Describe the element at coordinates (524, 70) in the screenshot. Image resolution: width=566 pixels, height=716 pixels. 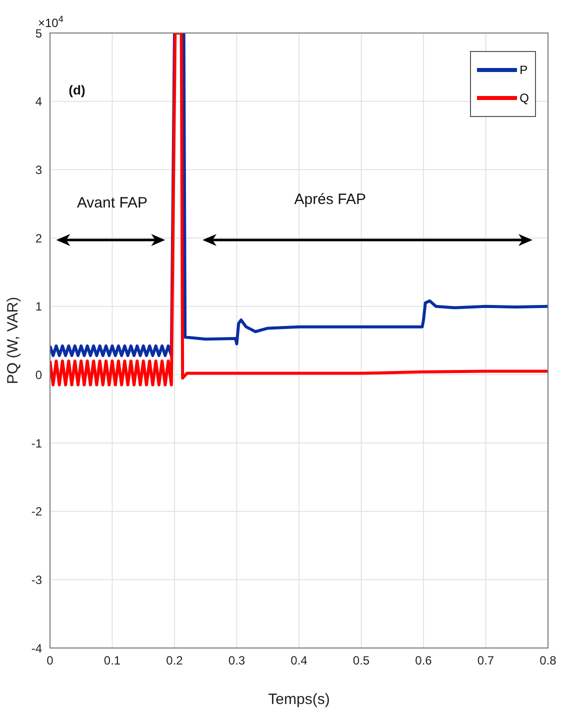
I see `legend-label: P` at that location.